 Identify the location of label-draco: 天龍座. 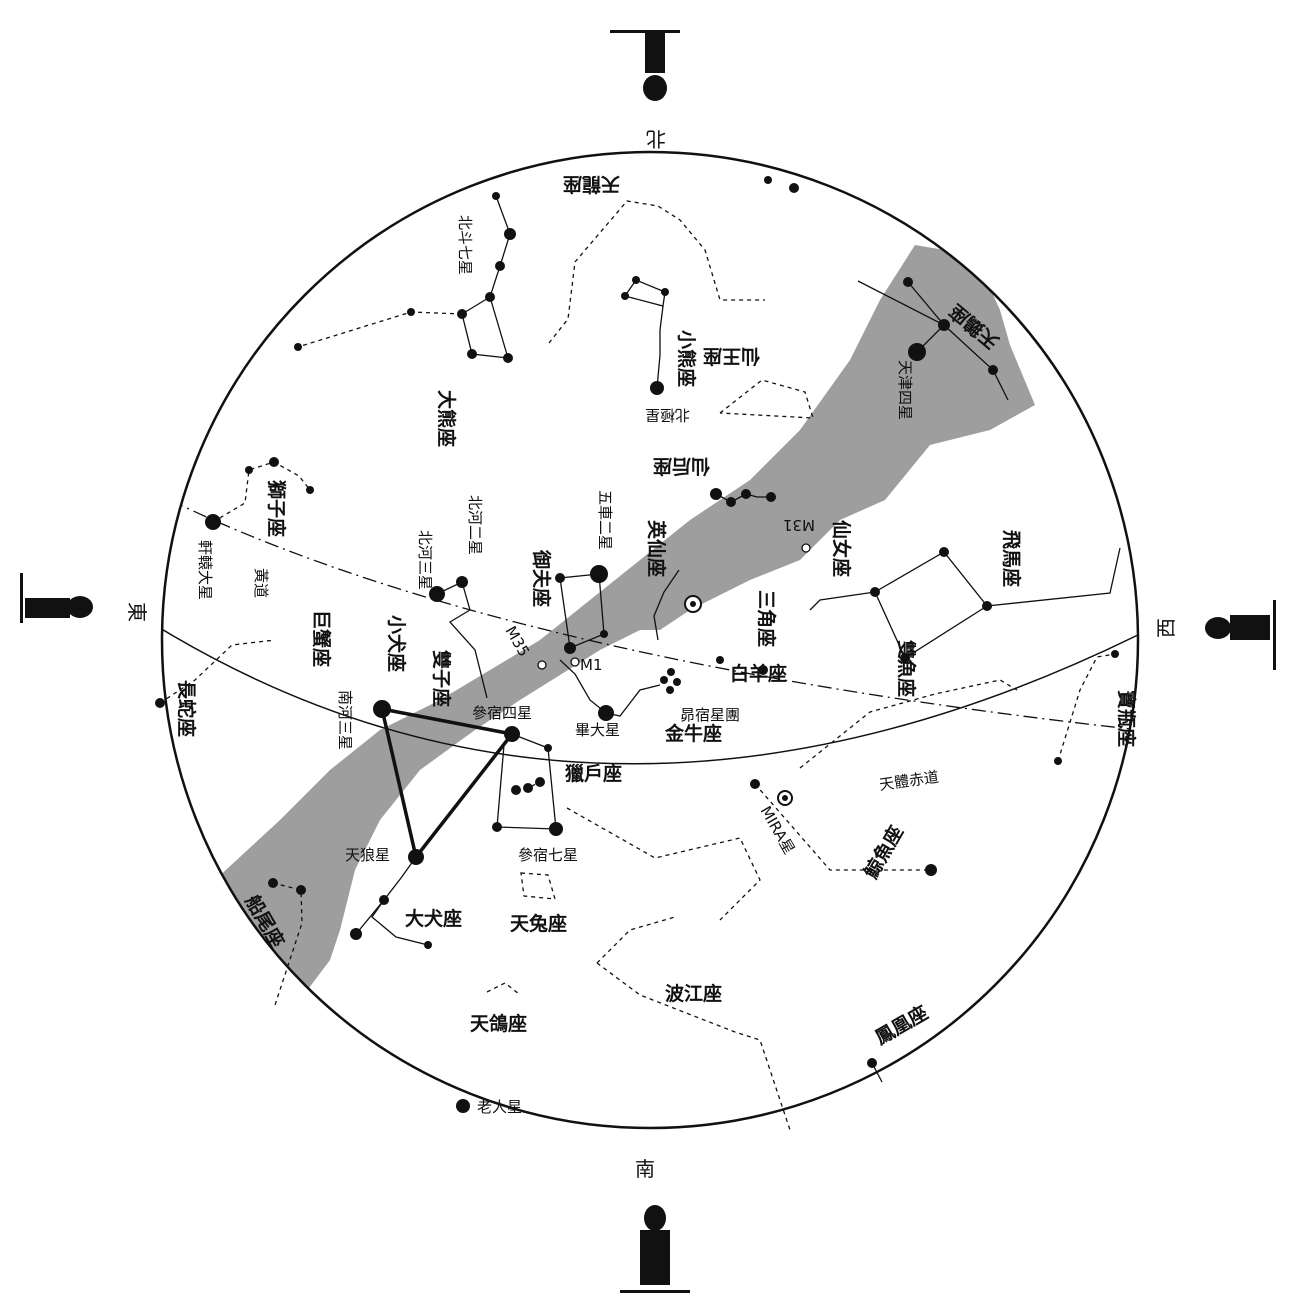
(591, 184).